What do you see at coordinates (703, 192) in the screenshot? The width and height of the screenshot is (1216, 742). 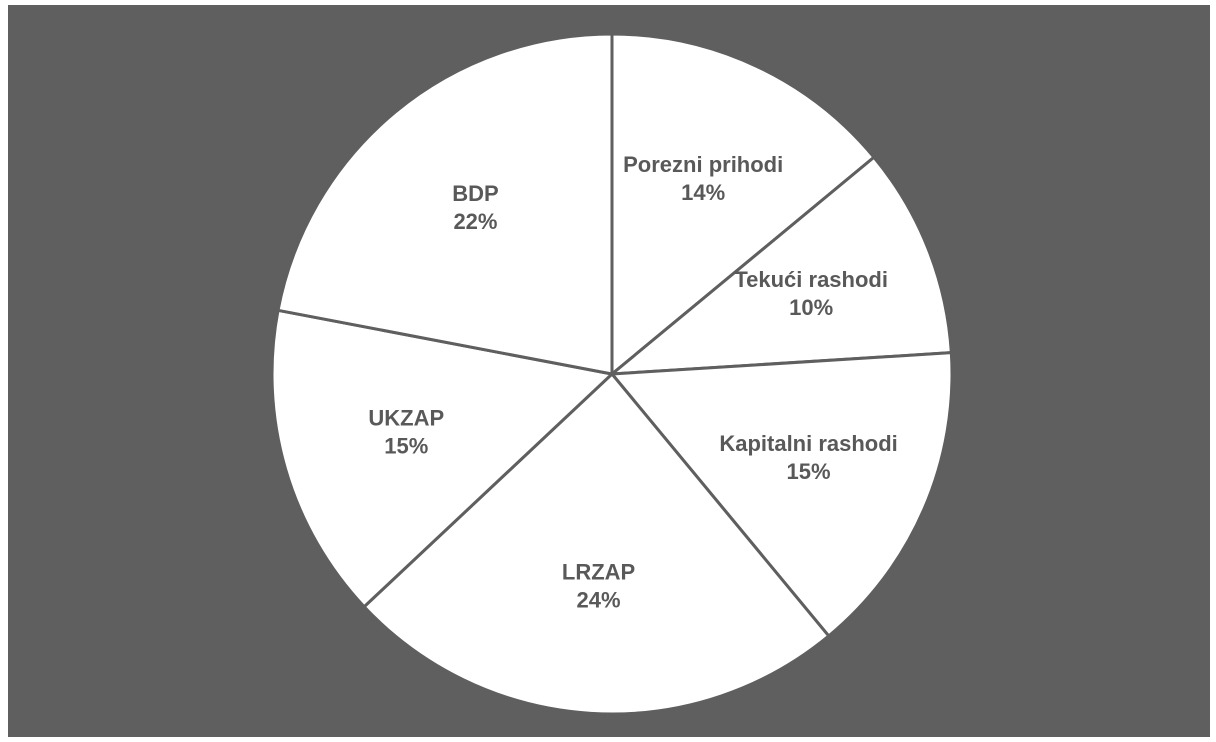 I see `slice-value-label: 14%` at bounding box center [703, 192].